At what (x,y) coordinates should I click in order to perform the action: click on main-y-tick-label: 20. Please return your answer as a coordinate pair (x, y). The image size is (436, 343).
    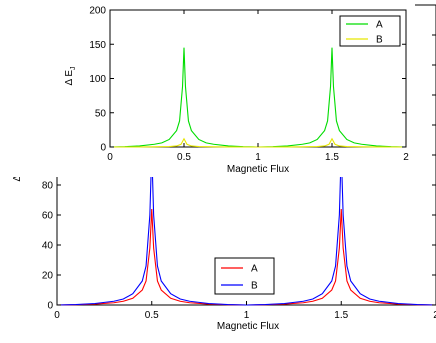
    Looking at the image, I should click on (48, 276).